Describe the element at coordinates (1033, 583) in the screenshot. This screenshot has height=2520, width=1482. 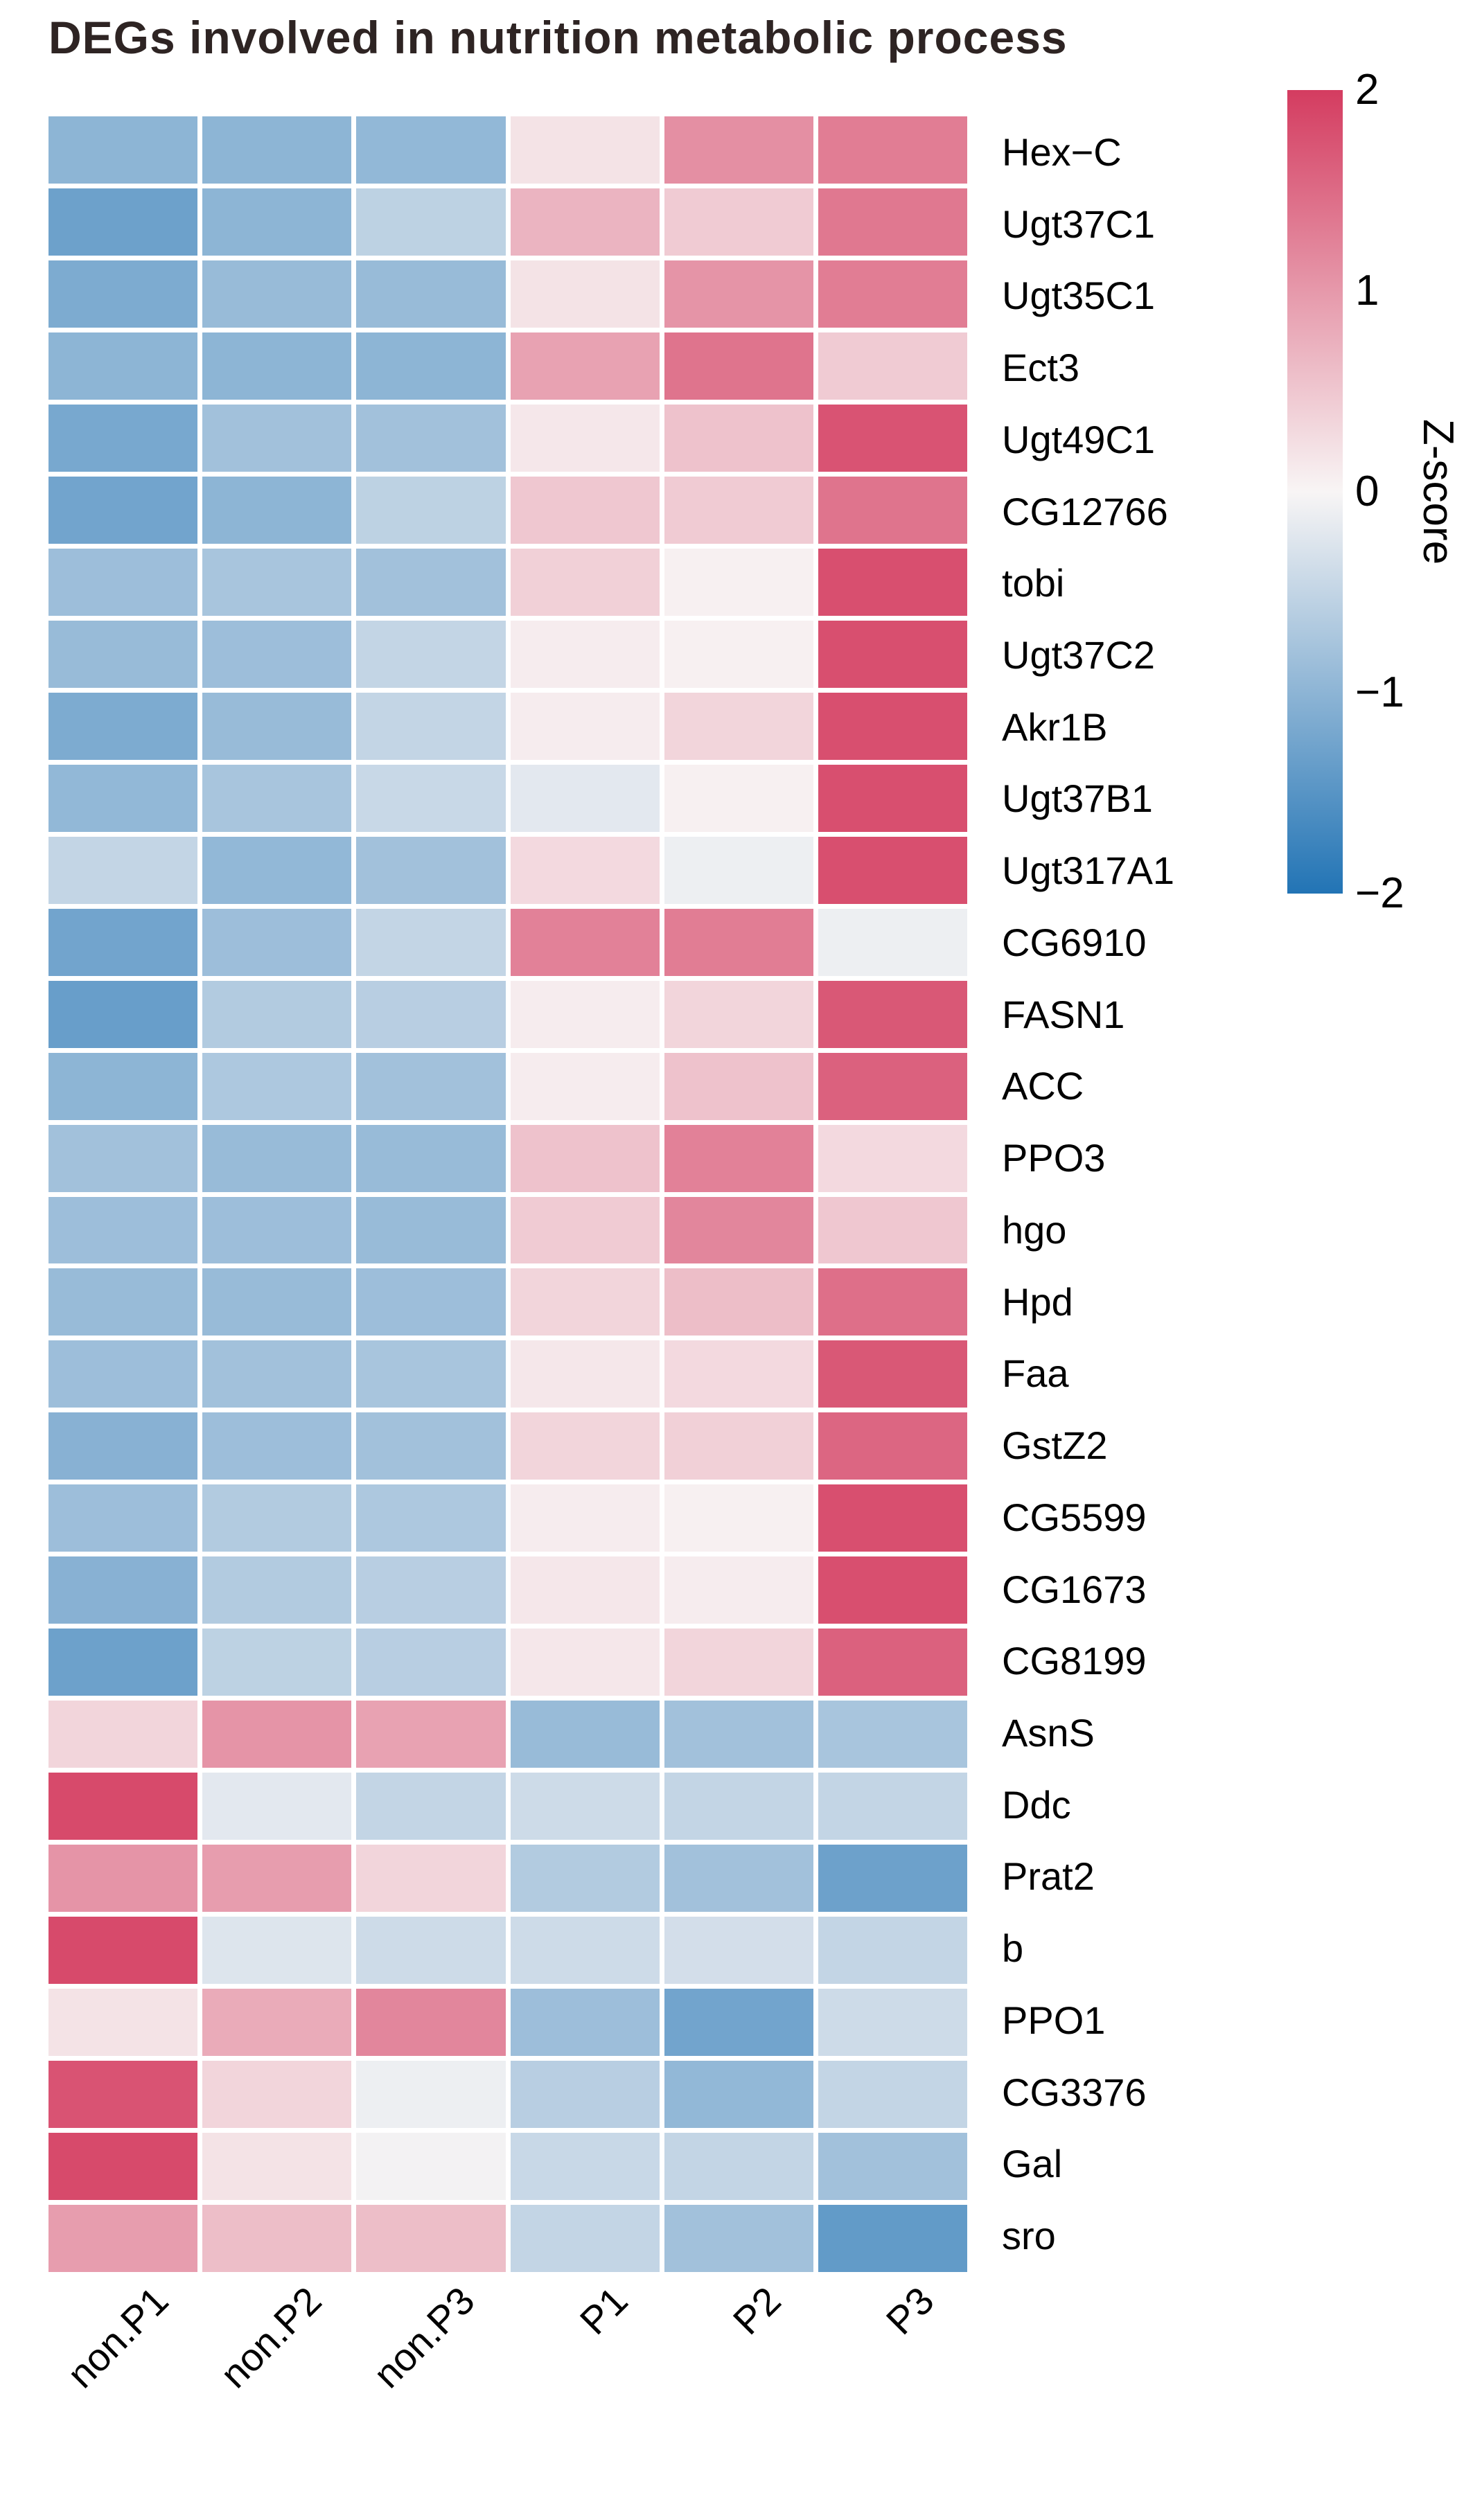
I see `row-label: tobi` at that location.